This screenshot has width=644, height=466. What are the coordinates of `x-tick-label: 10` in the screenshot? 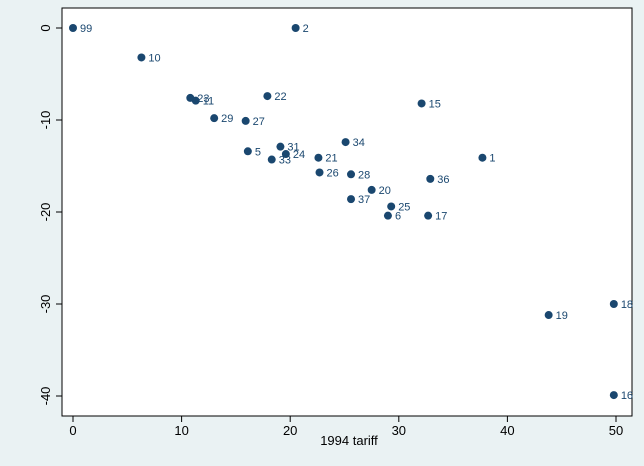 It's located at (181, 430).